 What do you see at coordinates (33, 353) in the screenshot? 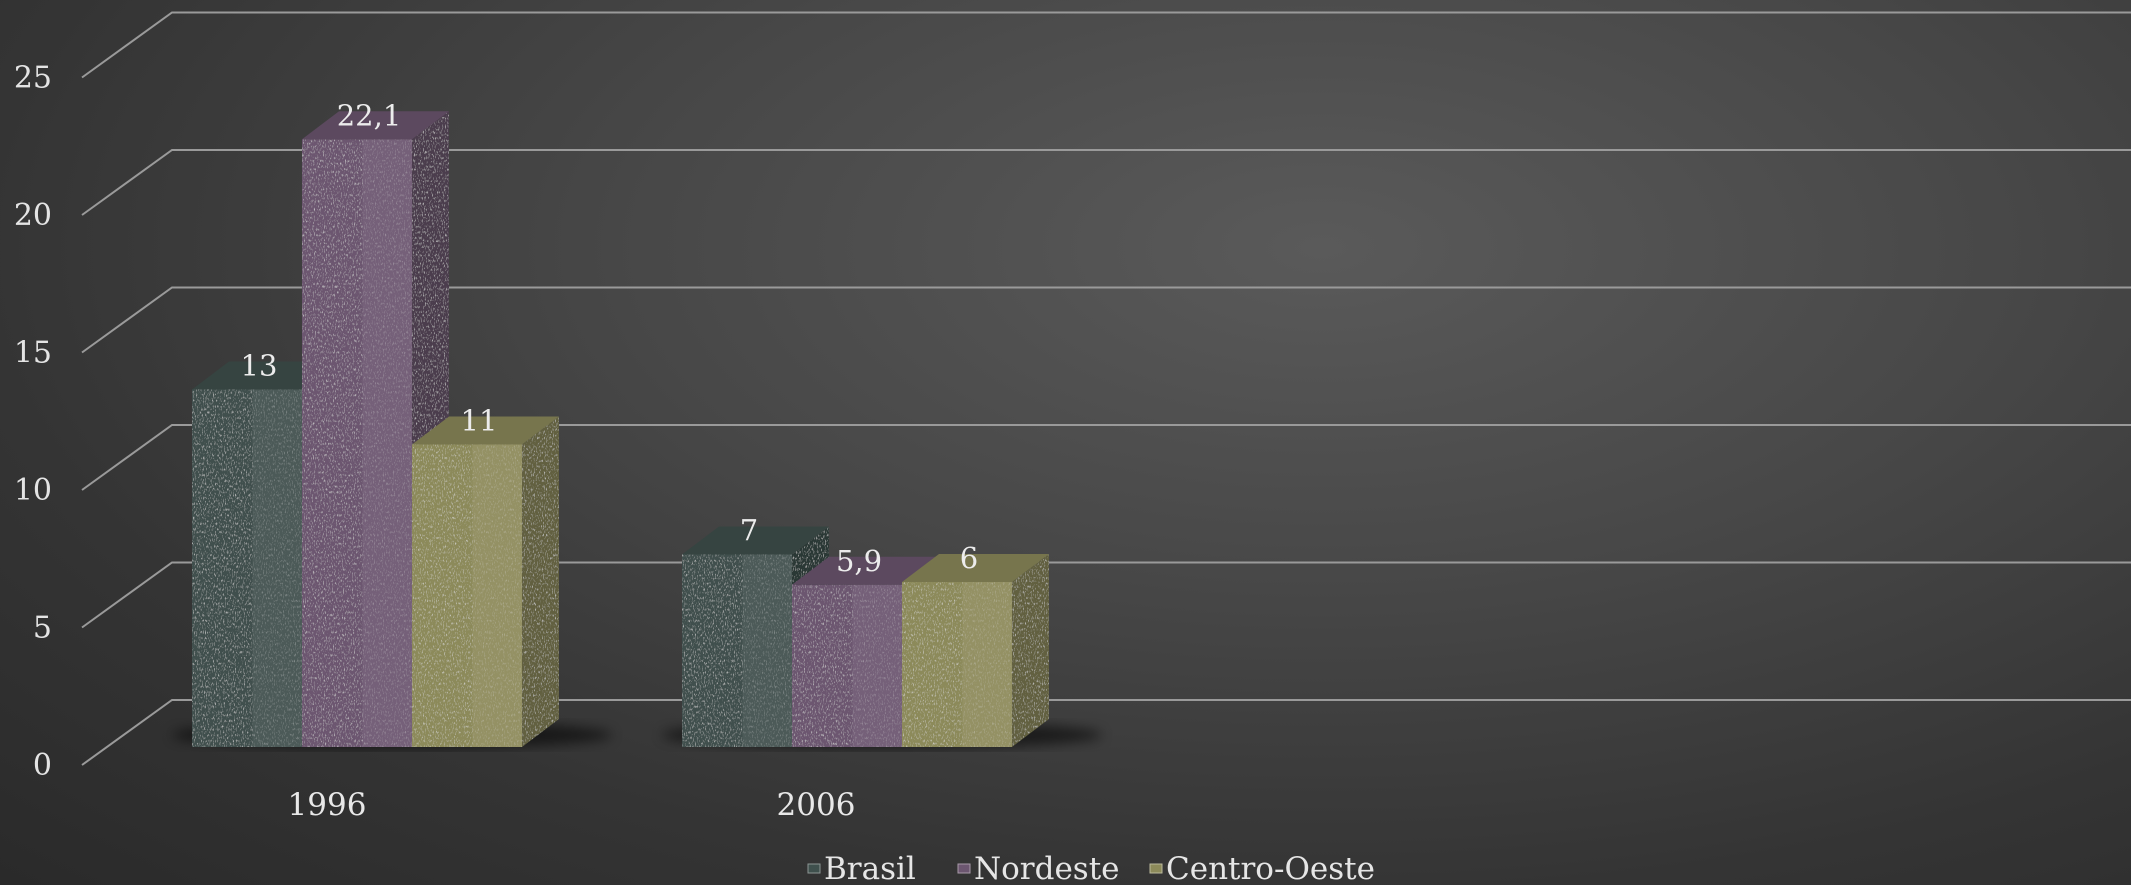
I see `y-tick-label: 15` at bounding box center [33, 353].